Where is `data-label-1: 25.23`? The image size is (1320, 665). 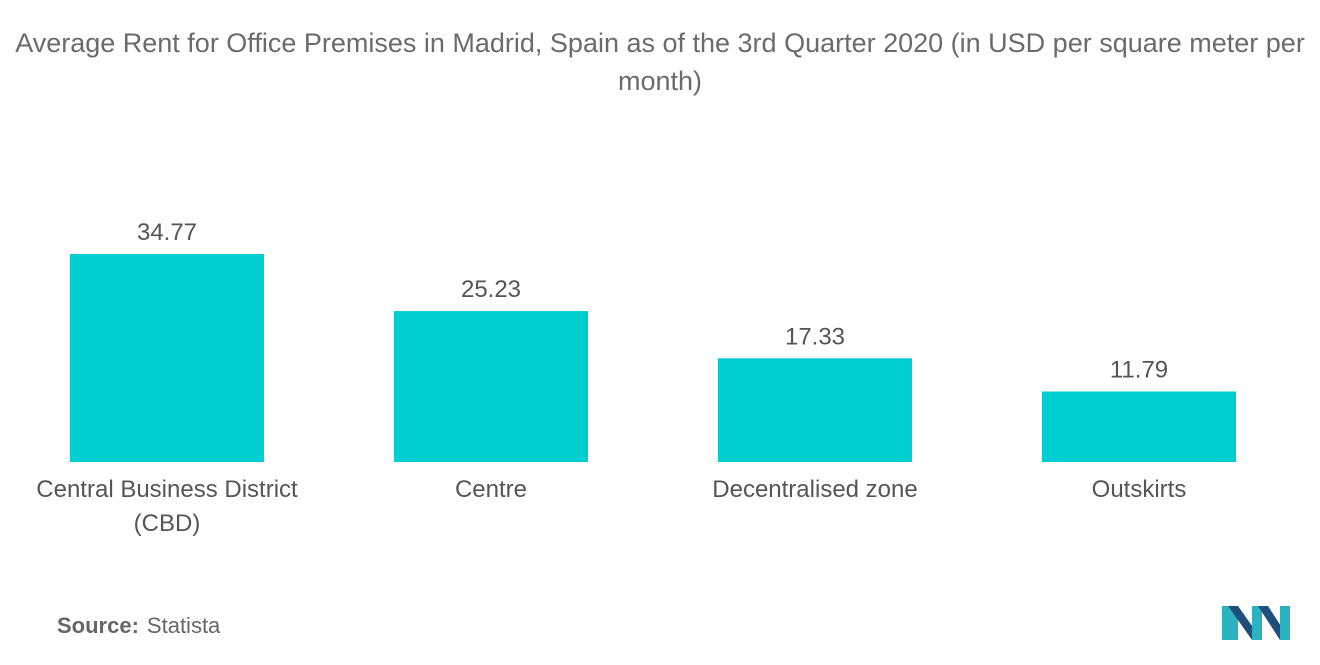 data-label-1: 25.23 is located at coordinates (491, 289).